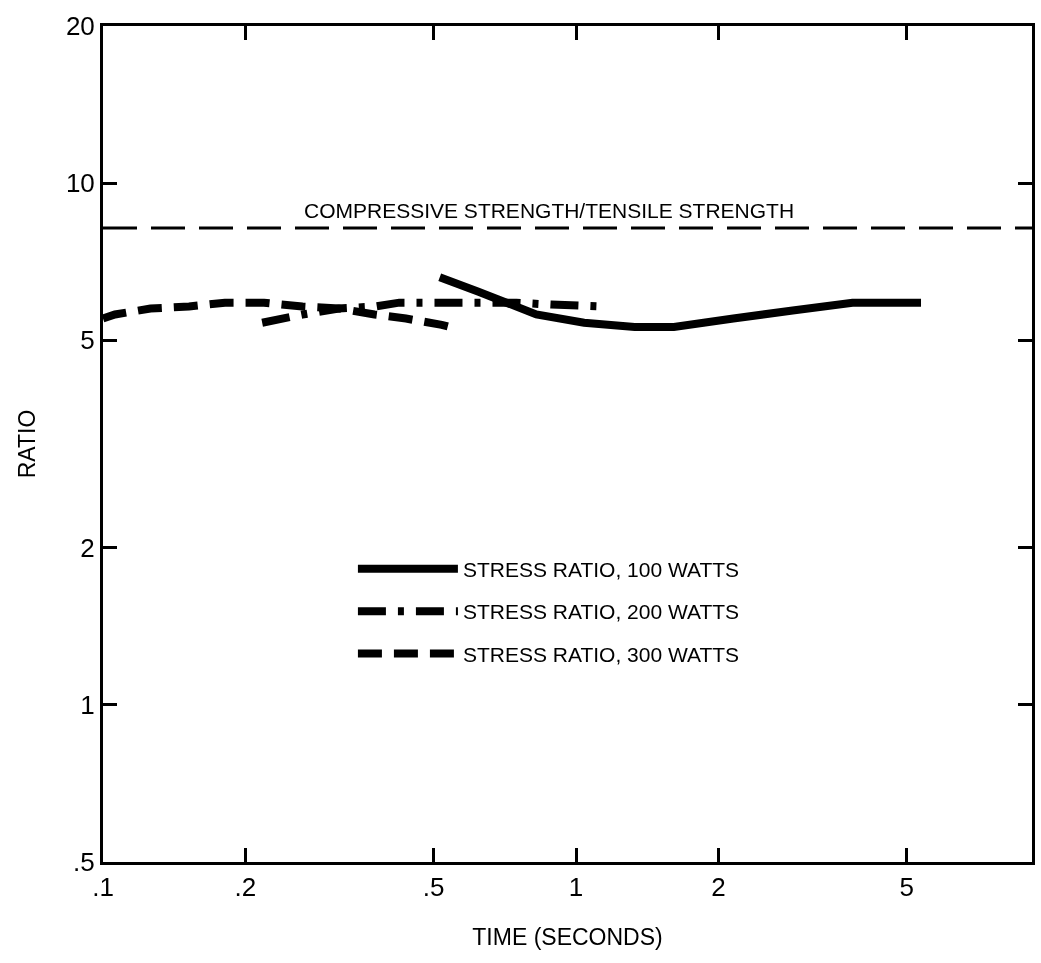 The height and width of the screenshot is (963, 1041). What do you see at coordinates (84, 862) in the screenshot?
I see `y-tick-label: .5` at bounding box center [84, 862].